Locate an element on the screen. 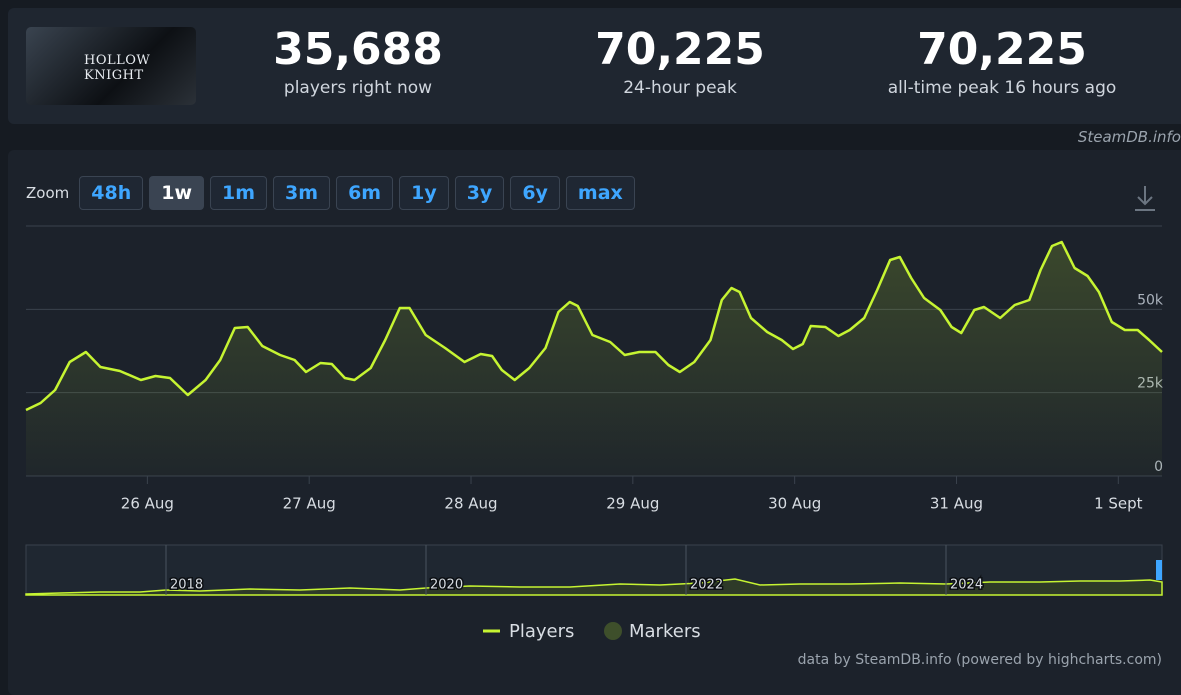 The image size is (1181, 695). zoom-button: 48h is located at coordinates (111, 193).